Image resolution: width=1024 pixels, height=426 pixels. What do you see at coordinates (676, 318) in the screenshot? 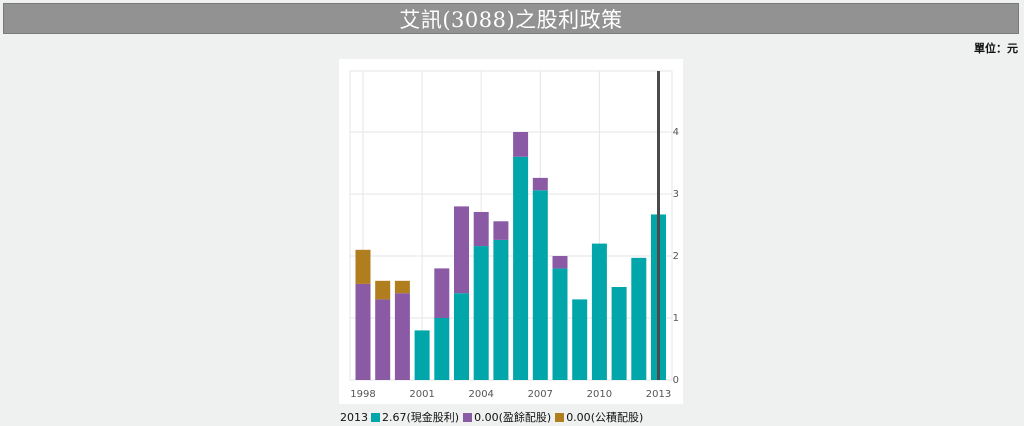
I see `y-tick-label-1: 1` at bounding box center [676, 318].